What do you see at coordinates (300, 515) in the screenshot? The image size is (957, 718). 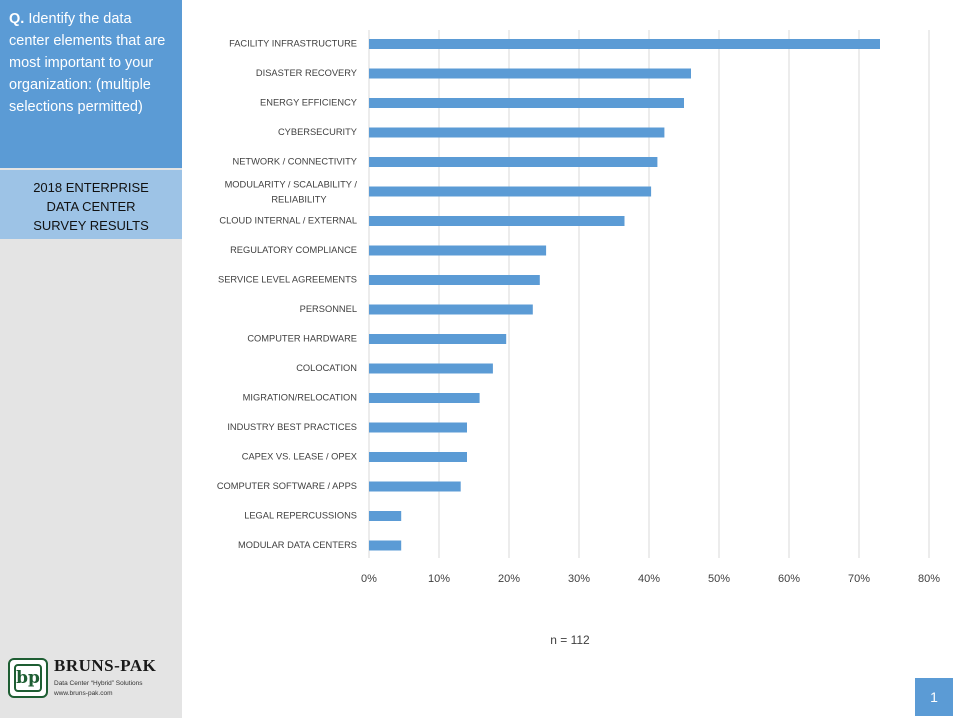 I see `category-label: LEGAL REPERCUSSIONS` at bounding box center [300, 515].